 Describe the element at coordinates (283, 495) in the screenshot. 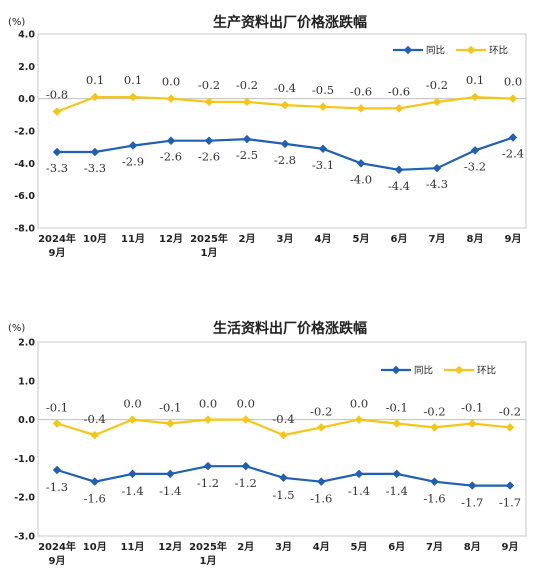

I see `data-label: -1.5` at that location.